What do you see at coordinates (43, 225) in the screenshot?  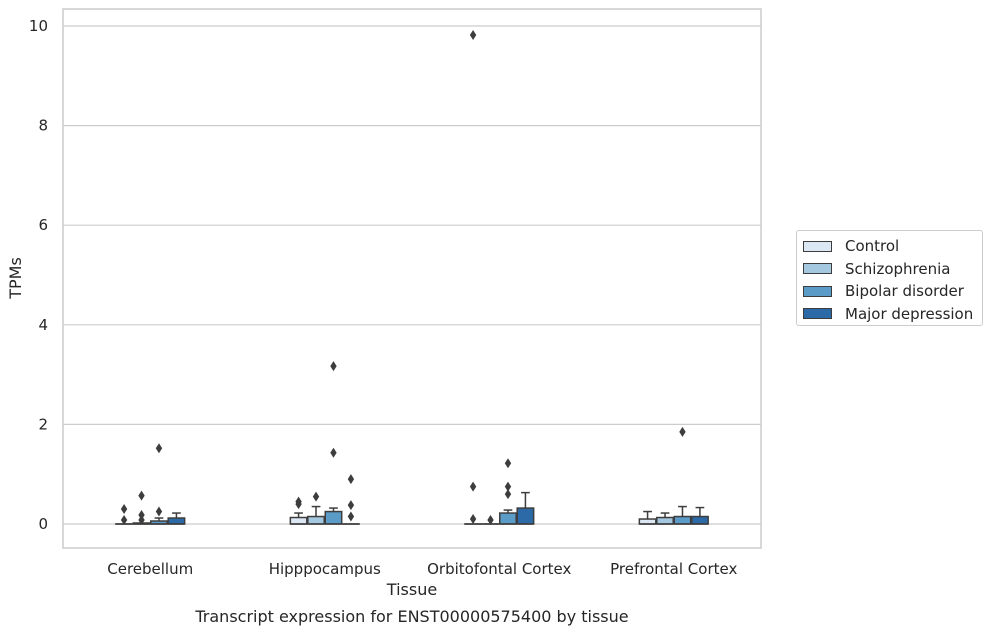 I see `y-tick-label: 6` at bounding box center [43, 225].